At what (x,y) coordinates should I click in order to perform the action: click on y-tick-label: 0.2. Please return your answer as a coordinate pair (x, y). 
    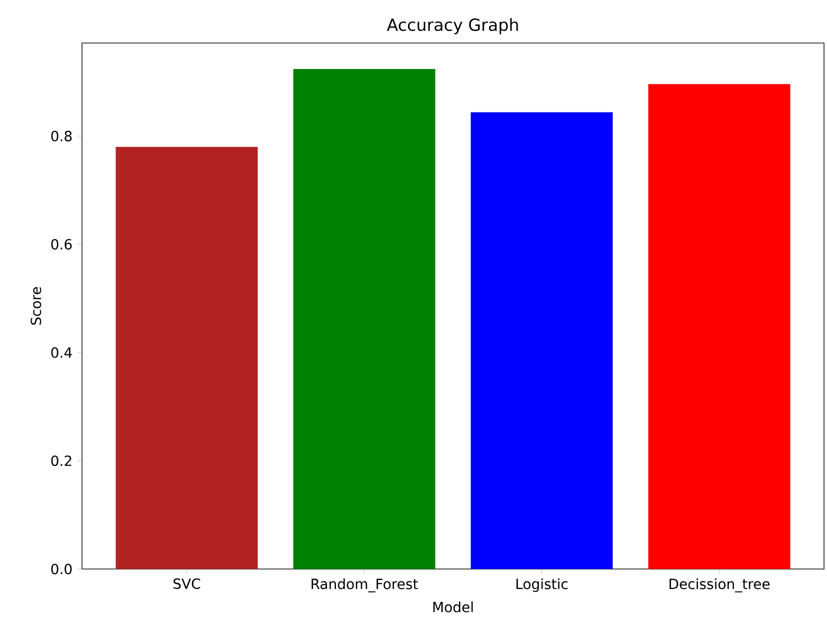
    Looking at the image, I should click on (61, 460).